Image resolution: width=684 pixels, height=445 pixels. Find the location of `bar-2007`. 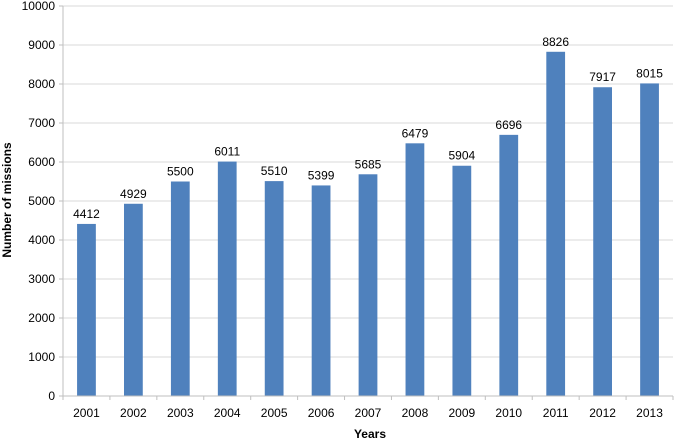

bar-2007 is located at coordinates (368, 285).